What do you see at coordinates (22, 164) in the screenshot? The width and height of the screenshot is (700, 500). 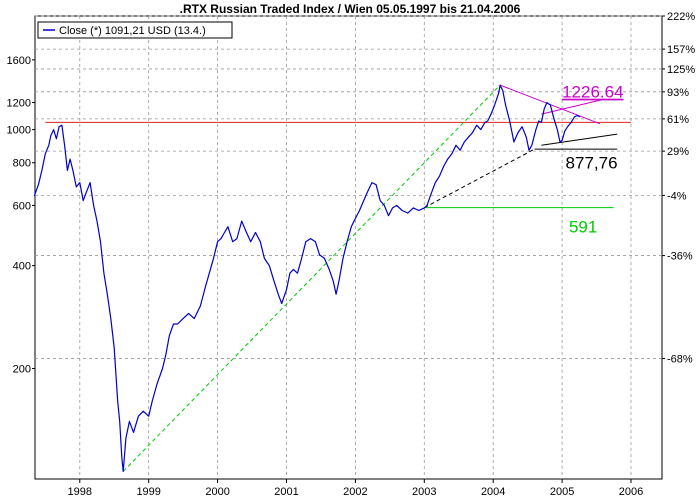 I see `y-tick-label-left: 800` at bounding box center [22, 164].